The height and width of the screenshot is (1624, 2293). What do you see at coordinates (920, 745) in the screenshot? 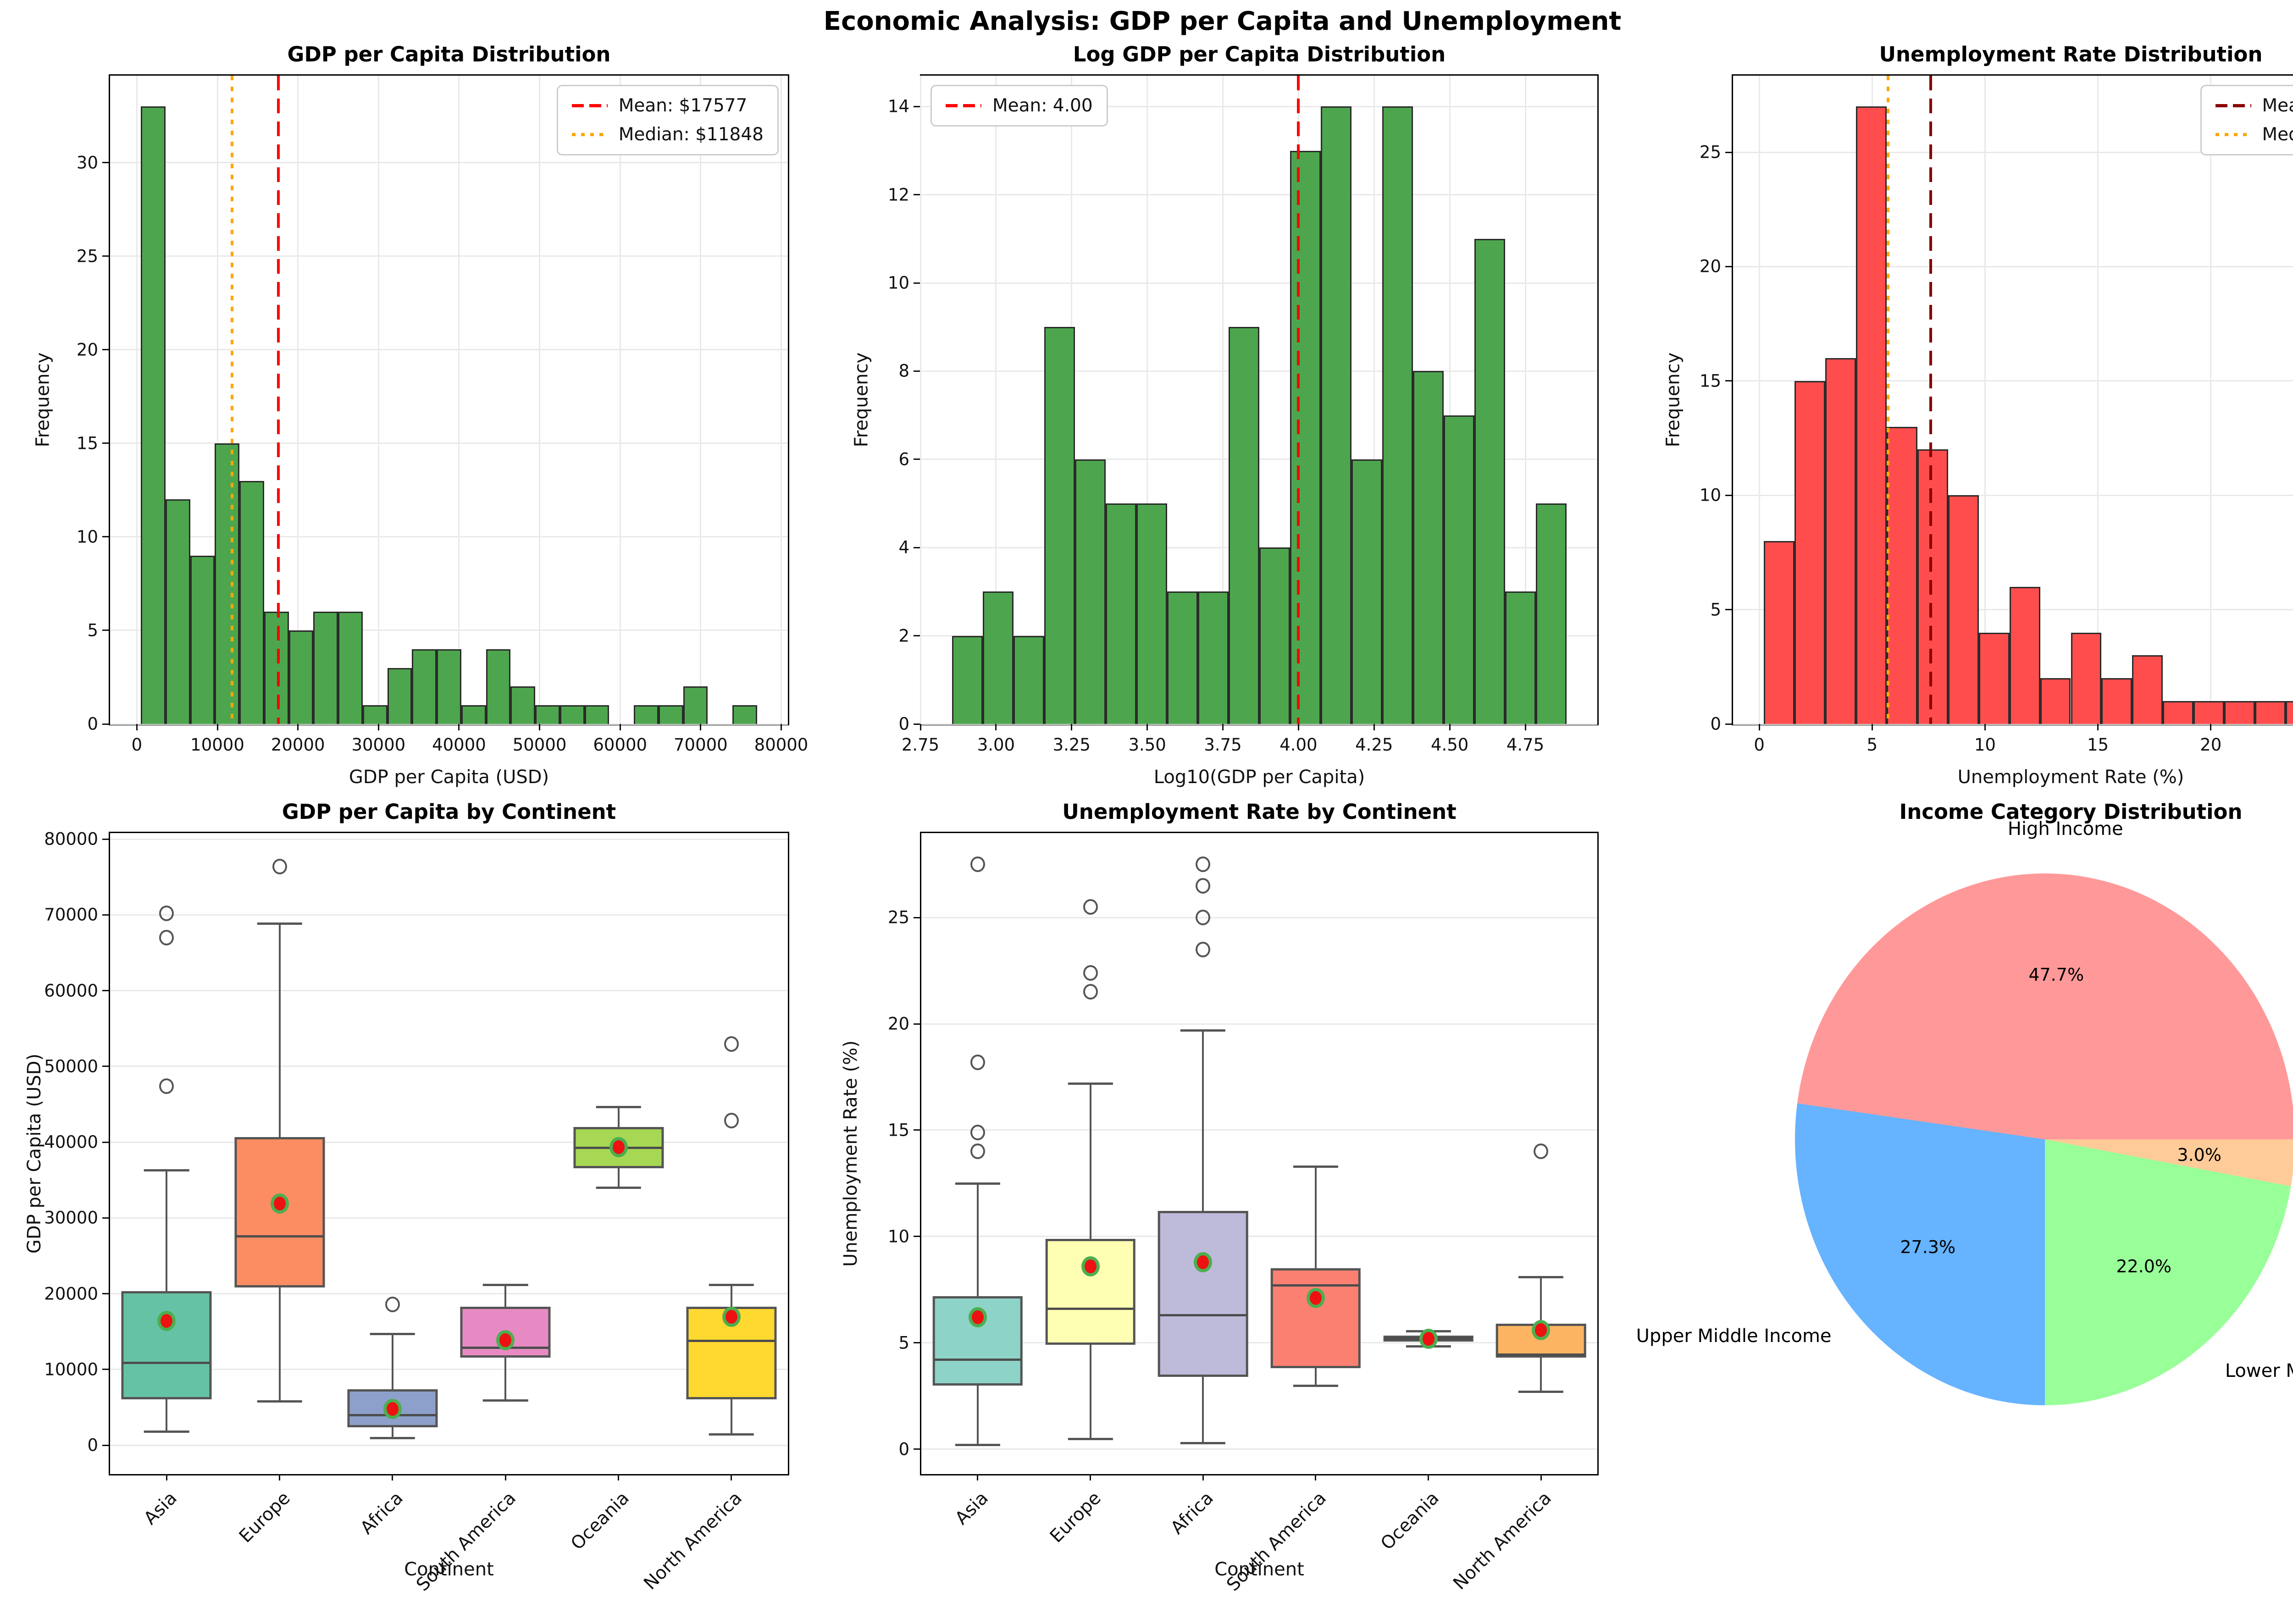
I see `x-tick-label: 2.75` at bounding box center [920, 745].